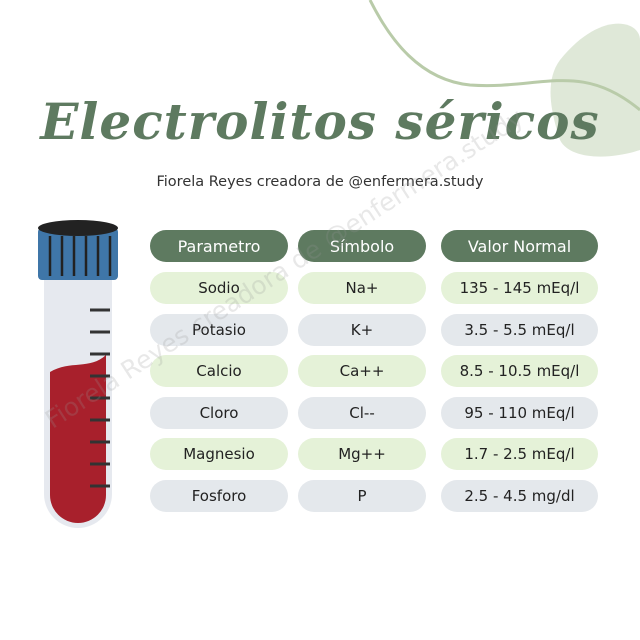  I want to click on table-cell: 1.7 - 2.5 mEq/l, so click(519, 454).